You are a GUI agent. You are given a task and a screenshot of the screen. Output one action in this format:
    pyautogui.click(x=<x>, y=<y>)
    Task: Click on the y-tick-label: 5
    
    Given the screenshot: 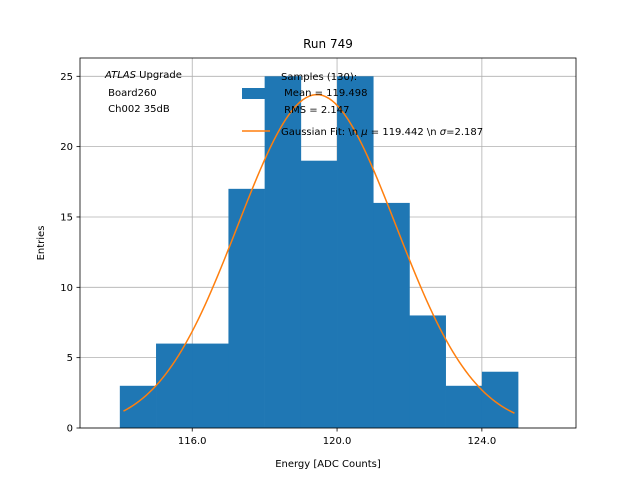 What is the action you would take?
    pyautogui.click(x=70, y=358)
    